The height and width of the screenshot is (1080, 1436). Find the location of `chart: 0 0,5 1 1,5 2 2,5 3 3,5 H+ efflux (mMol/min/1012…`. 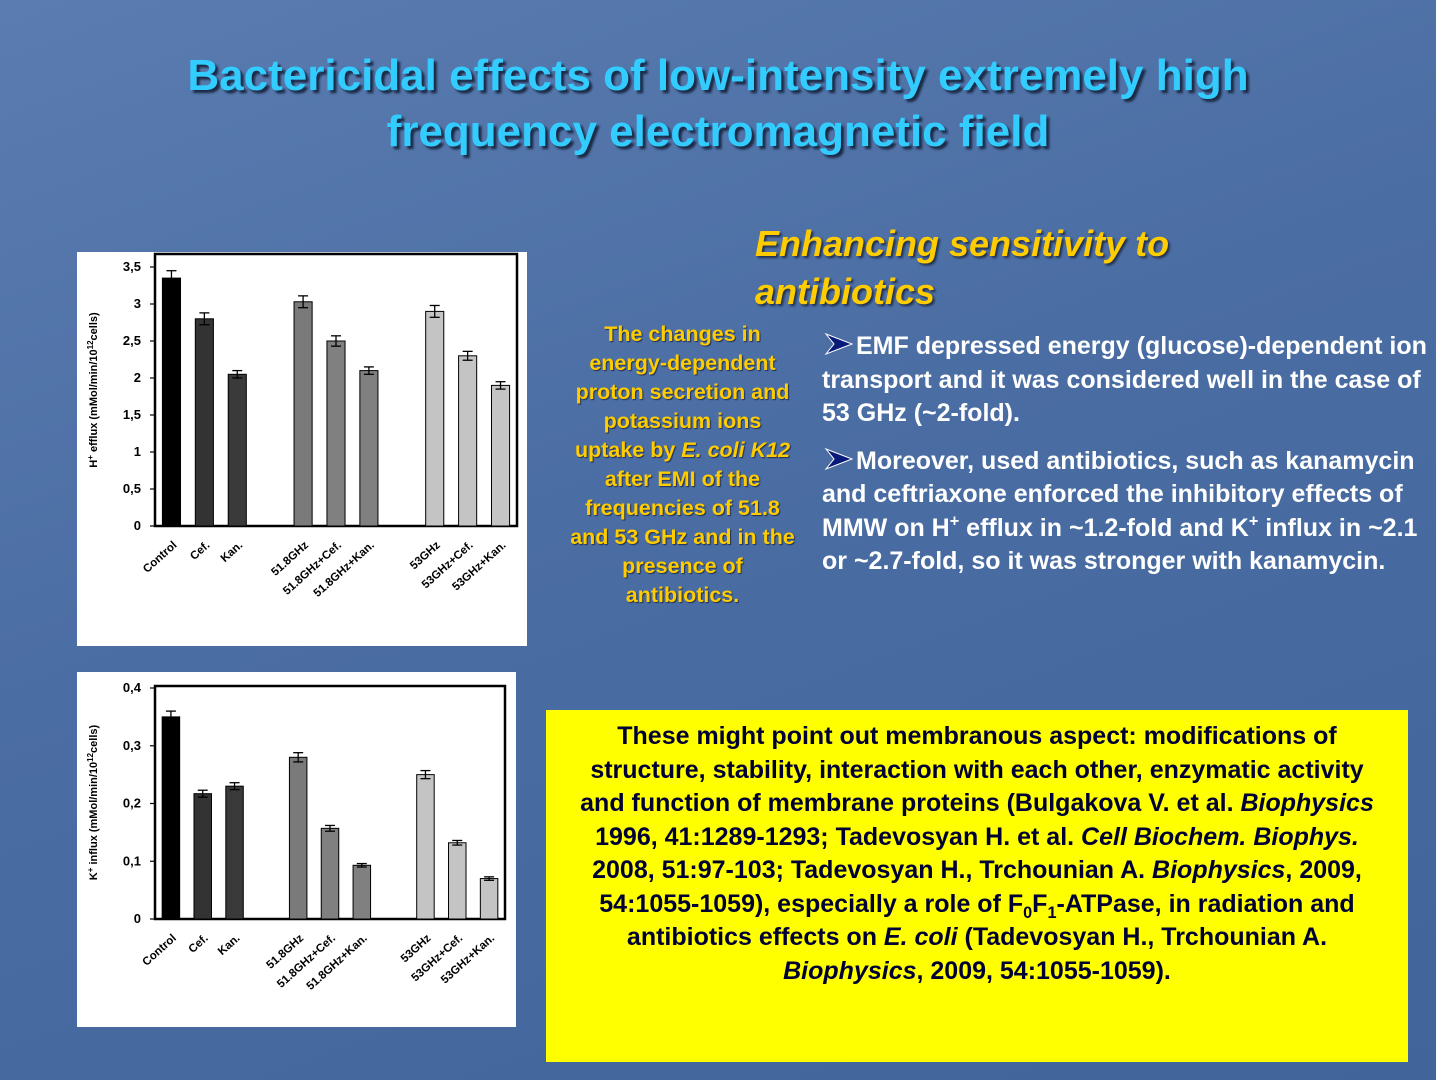

chart: 0 0,5 1 1,5 2 2,5 3 3,5 H+ efflux (mMol/min/1012… is located at coordinates (302, 449).